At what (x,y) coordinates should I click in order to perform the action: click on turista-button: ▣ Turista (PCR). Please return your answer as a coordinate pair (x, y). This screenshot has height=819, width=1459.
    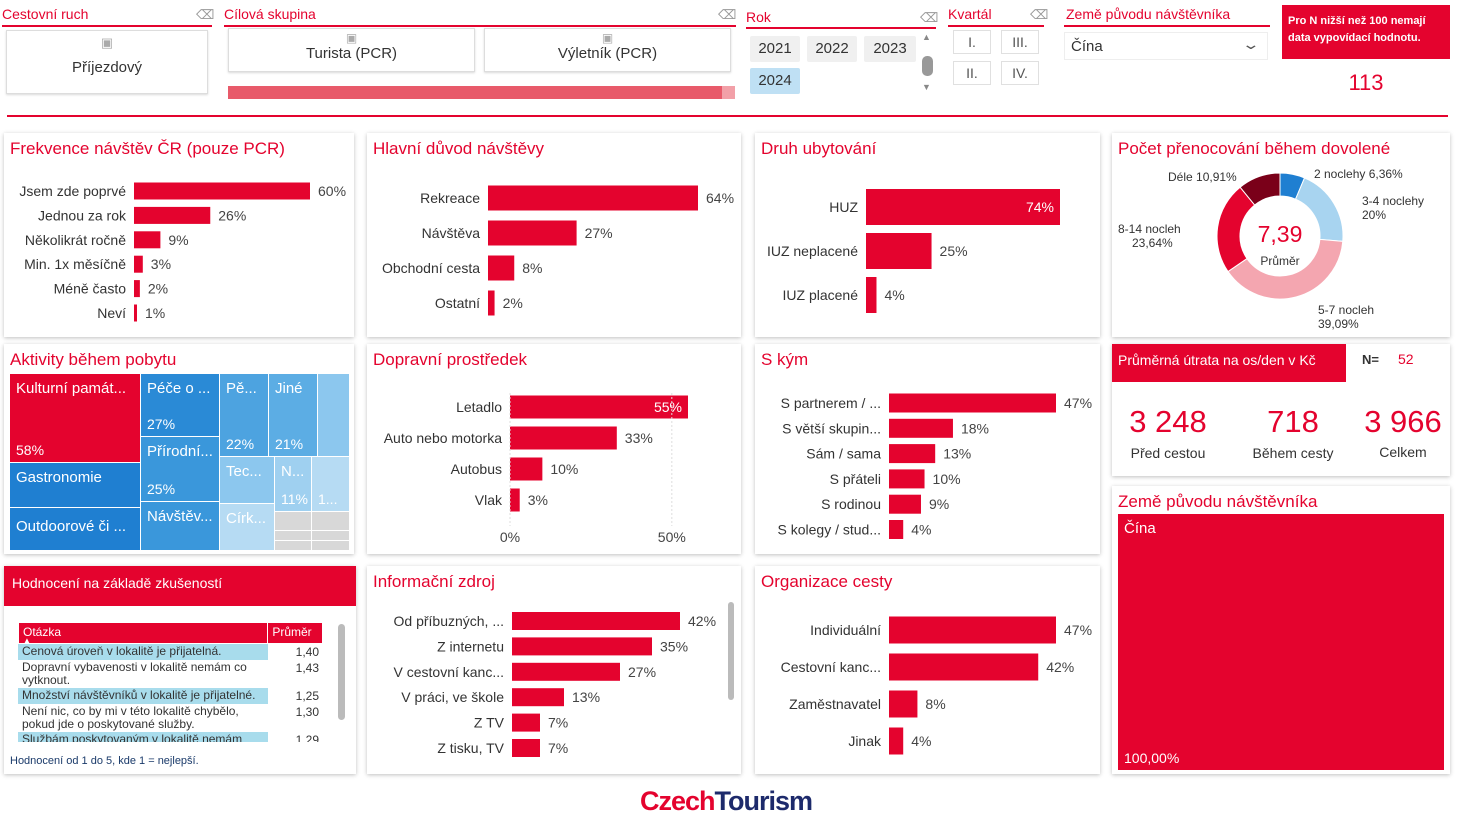
    Looking at the image, I should click on (351, 50).